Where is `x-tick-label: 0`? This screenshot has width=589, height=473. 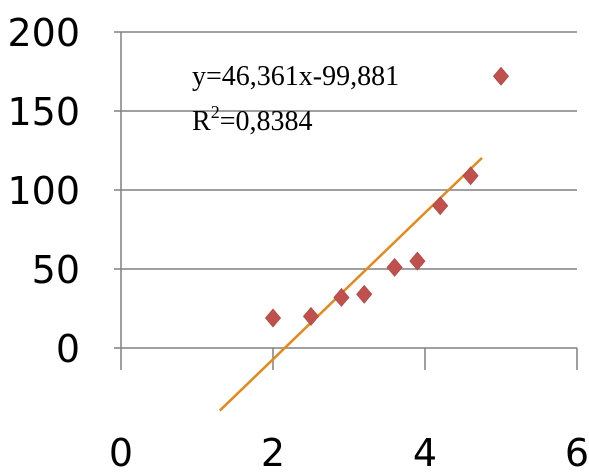
x-tick-label: 0 is located at coordinates (121, 452).